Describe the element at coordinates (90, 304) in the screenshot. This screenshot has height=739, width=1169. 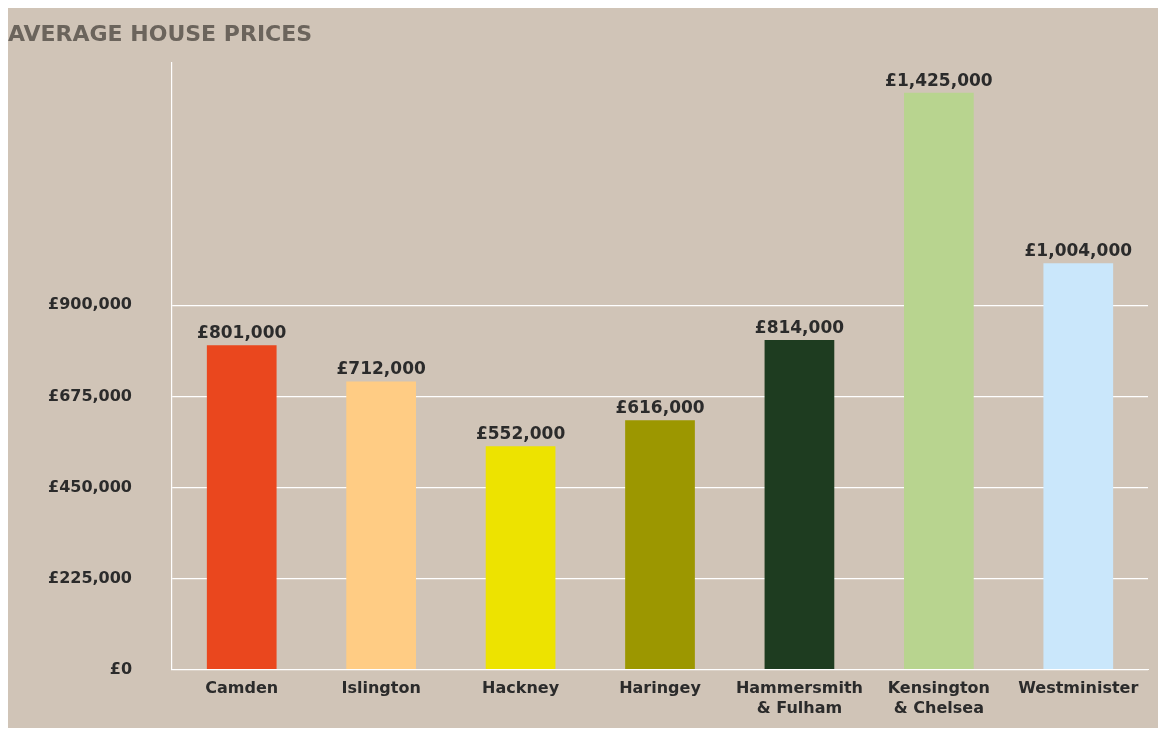
I see `y-tick-label: £900,000` at that location.